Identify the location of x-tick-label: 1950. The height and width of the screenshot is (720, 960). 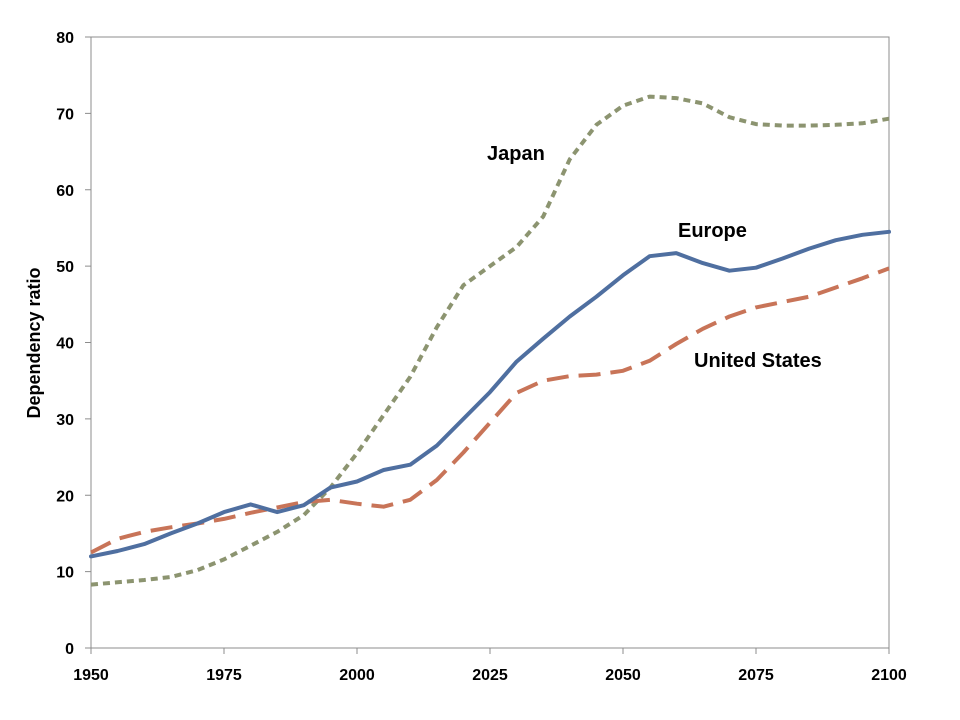
(91, 675).